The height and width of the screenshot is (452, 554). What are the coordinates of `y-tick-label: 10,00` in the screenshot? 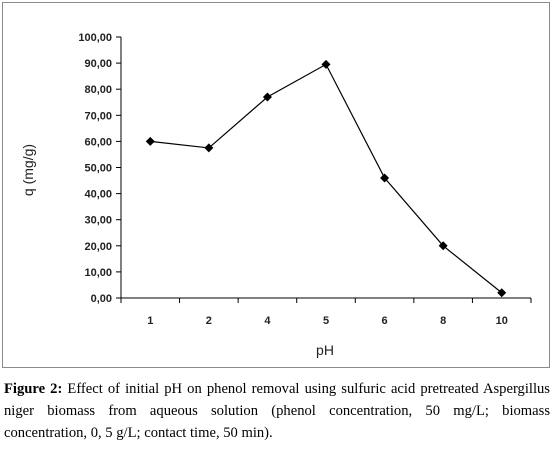 It's located at (98, 273).